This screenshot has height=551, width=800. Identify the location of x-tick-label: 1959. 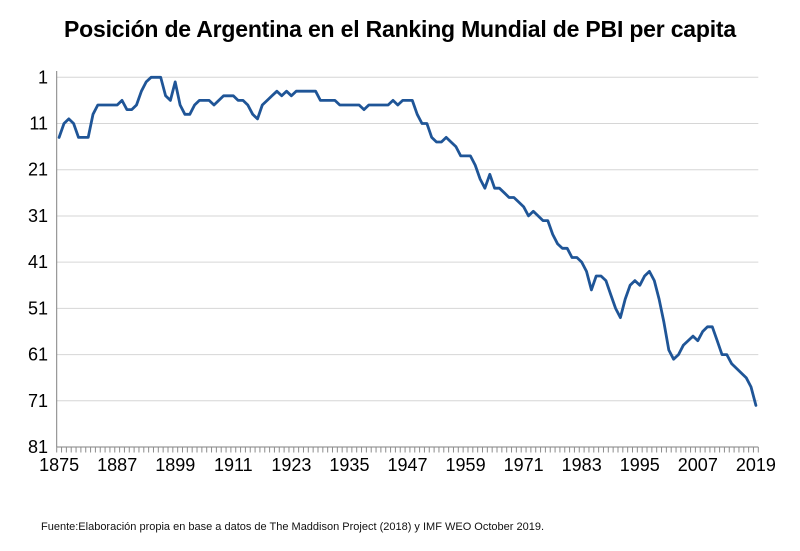
(466, 465).